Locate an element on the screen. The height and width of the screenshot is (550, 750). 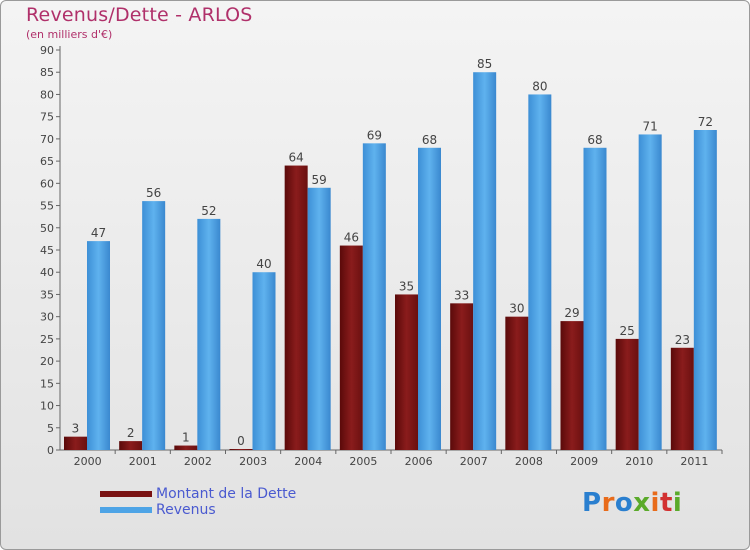
revenue-value-label: 80 is located at coordinates (539, 86).